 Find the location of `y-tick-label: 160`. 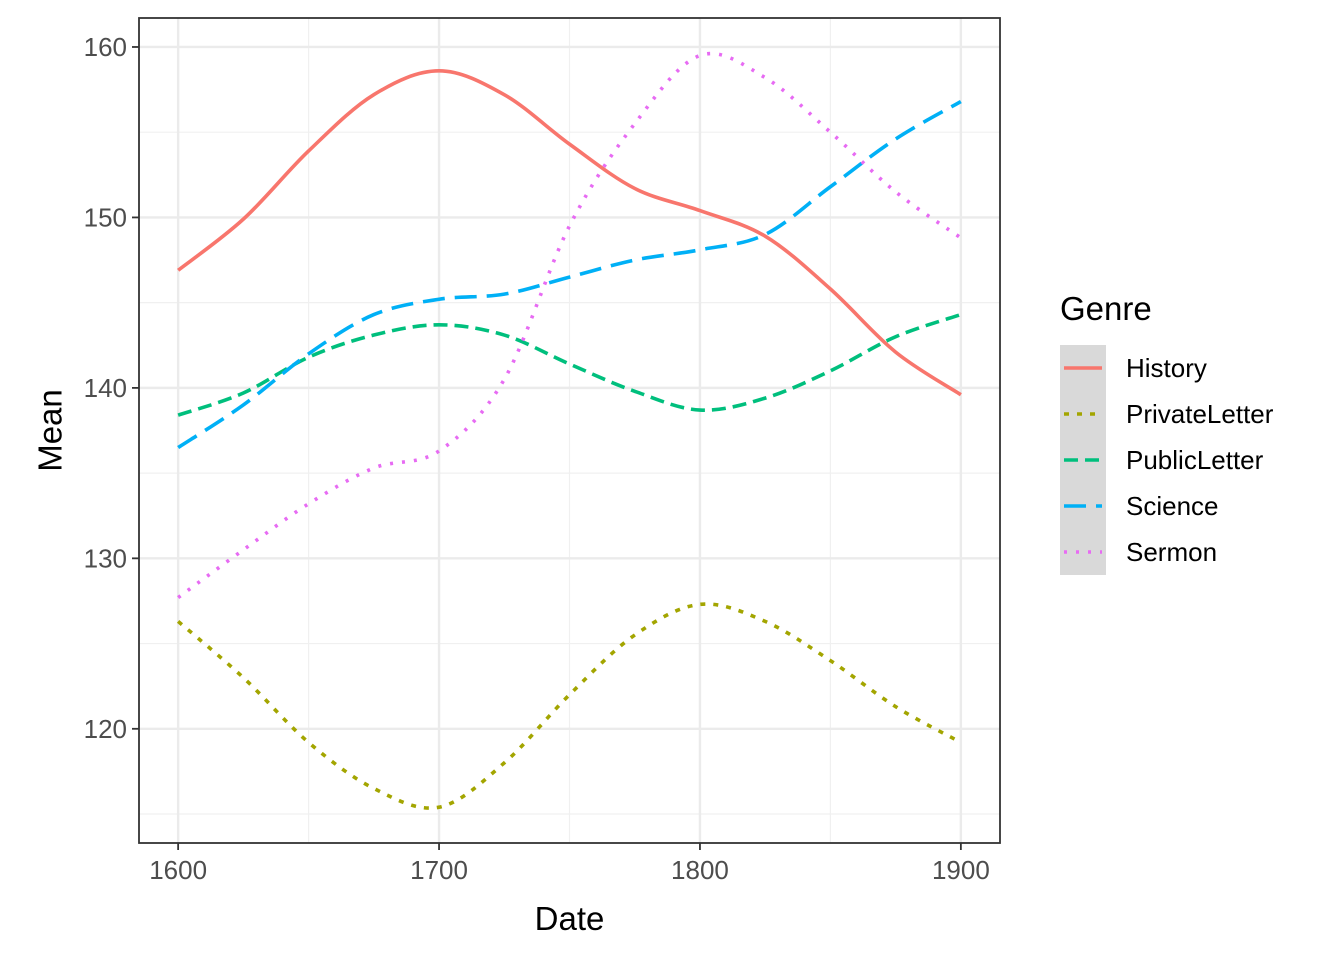

y-tick-label: 160 is located at coordinates (105, 47).